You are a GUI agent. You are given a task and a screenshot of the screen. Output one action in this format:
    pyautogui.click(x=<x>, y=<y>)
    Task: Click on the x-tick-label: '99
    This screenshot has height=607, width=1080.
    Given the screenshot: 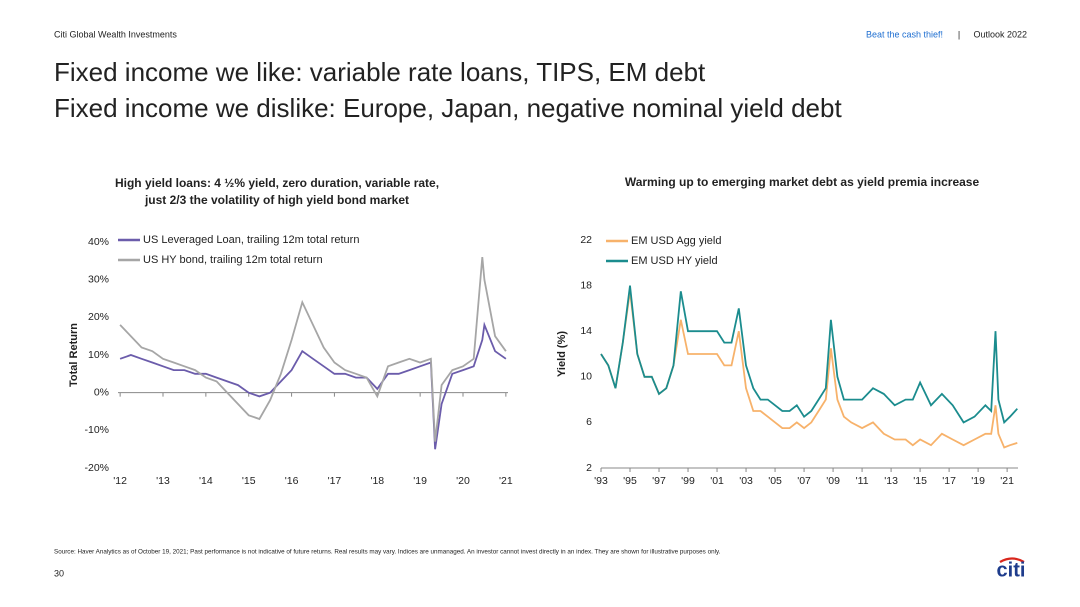 What is the action you would take?
    pyautogui.click(x=688, y=481)
    